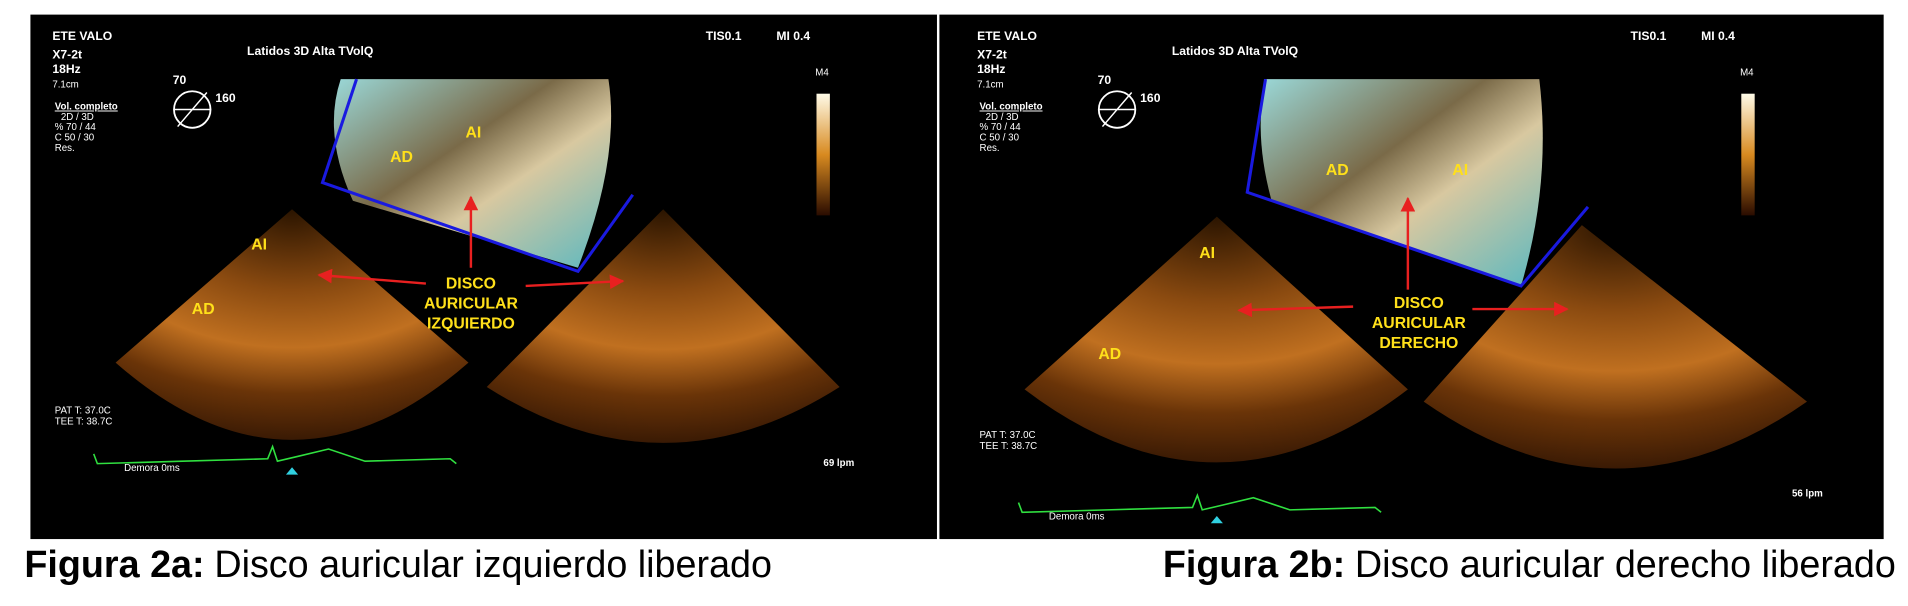 The height and width of the screenshot is (606, 1908). Describe the element at coordinates (471, 324) in the screenshot. I see `annotation: IZQUIERDO` at that location.